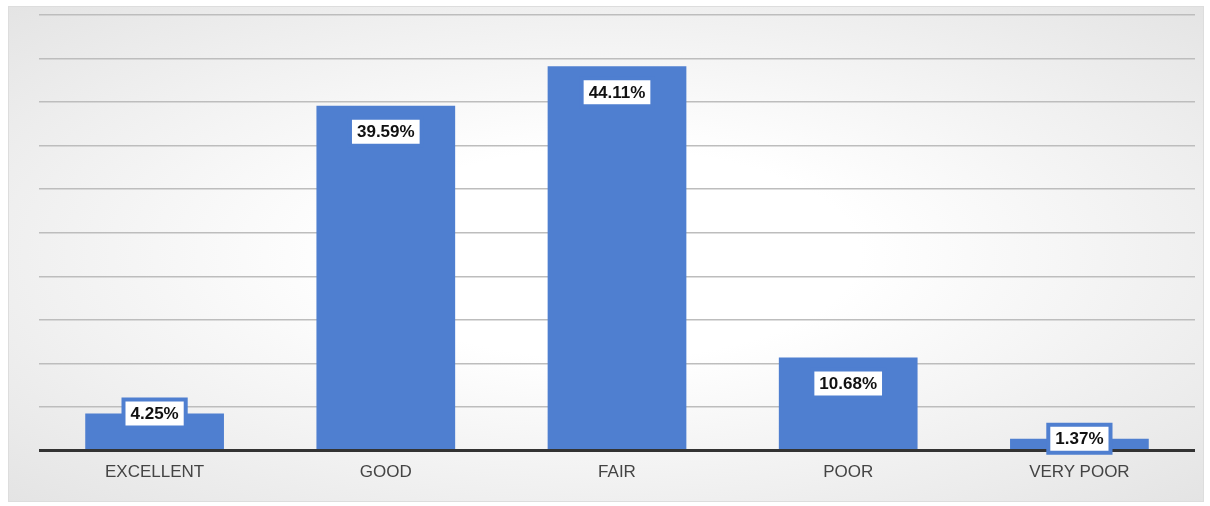  Describe the element at coordinates (1079, 439) in the screenshot. I see `data-label: 1.37%` at that location.